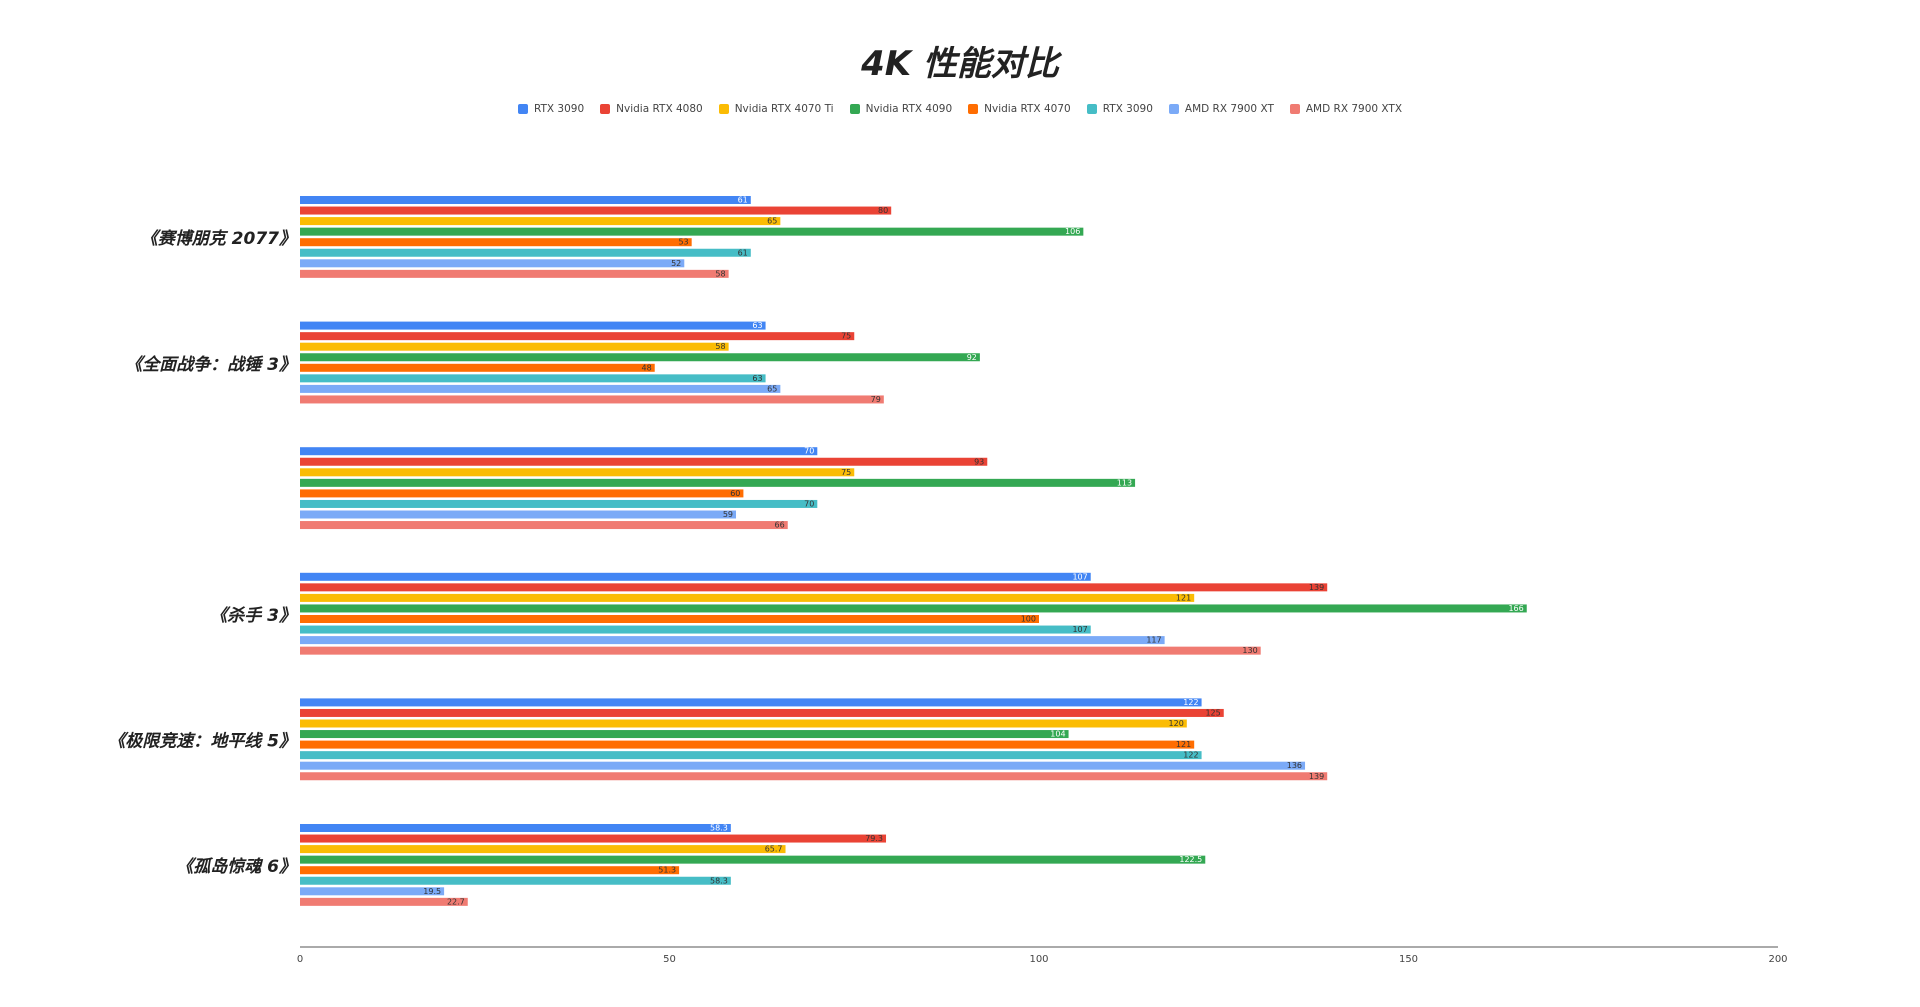 The height and width of the screenshot is (1007, 1920). I want to click on category-label: 《杀手 3》, so click(253, 616).